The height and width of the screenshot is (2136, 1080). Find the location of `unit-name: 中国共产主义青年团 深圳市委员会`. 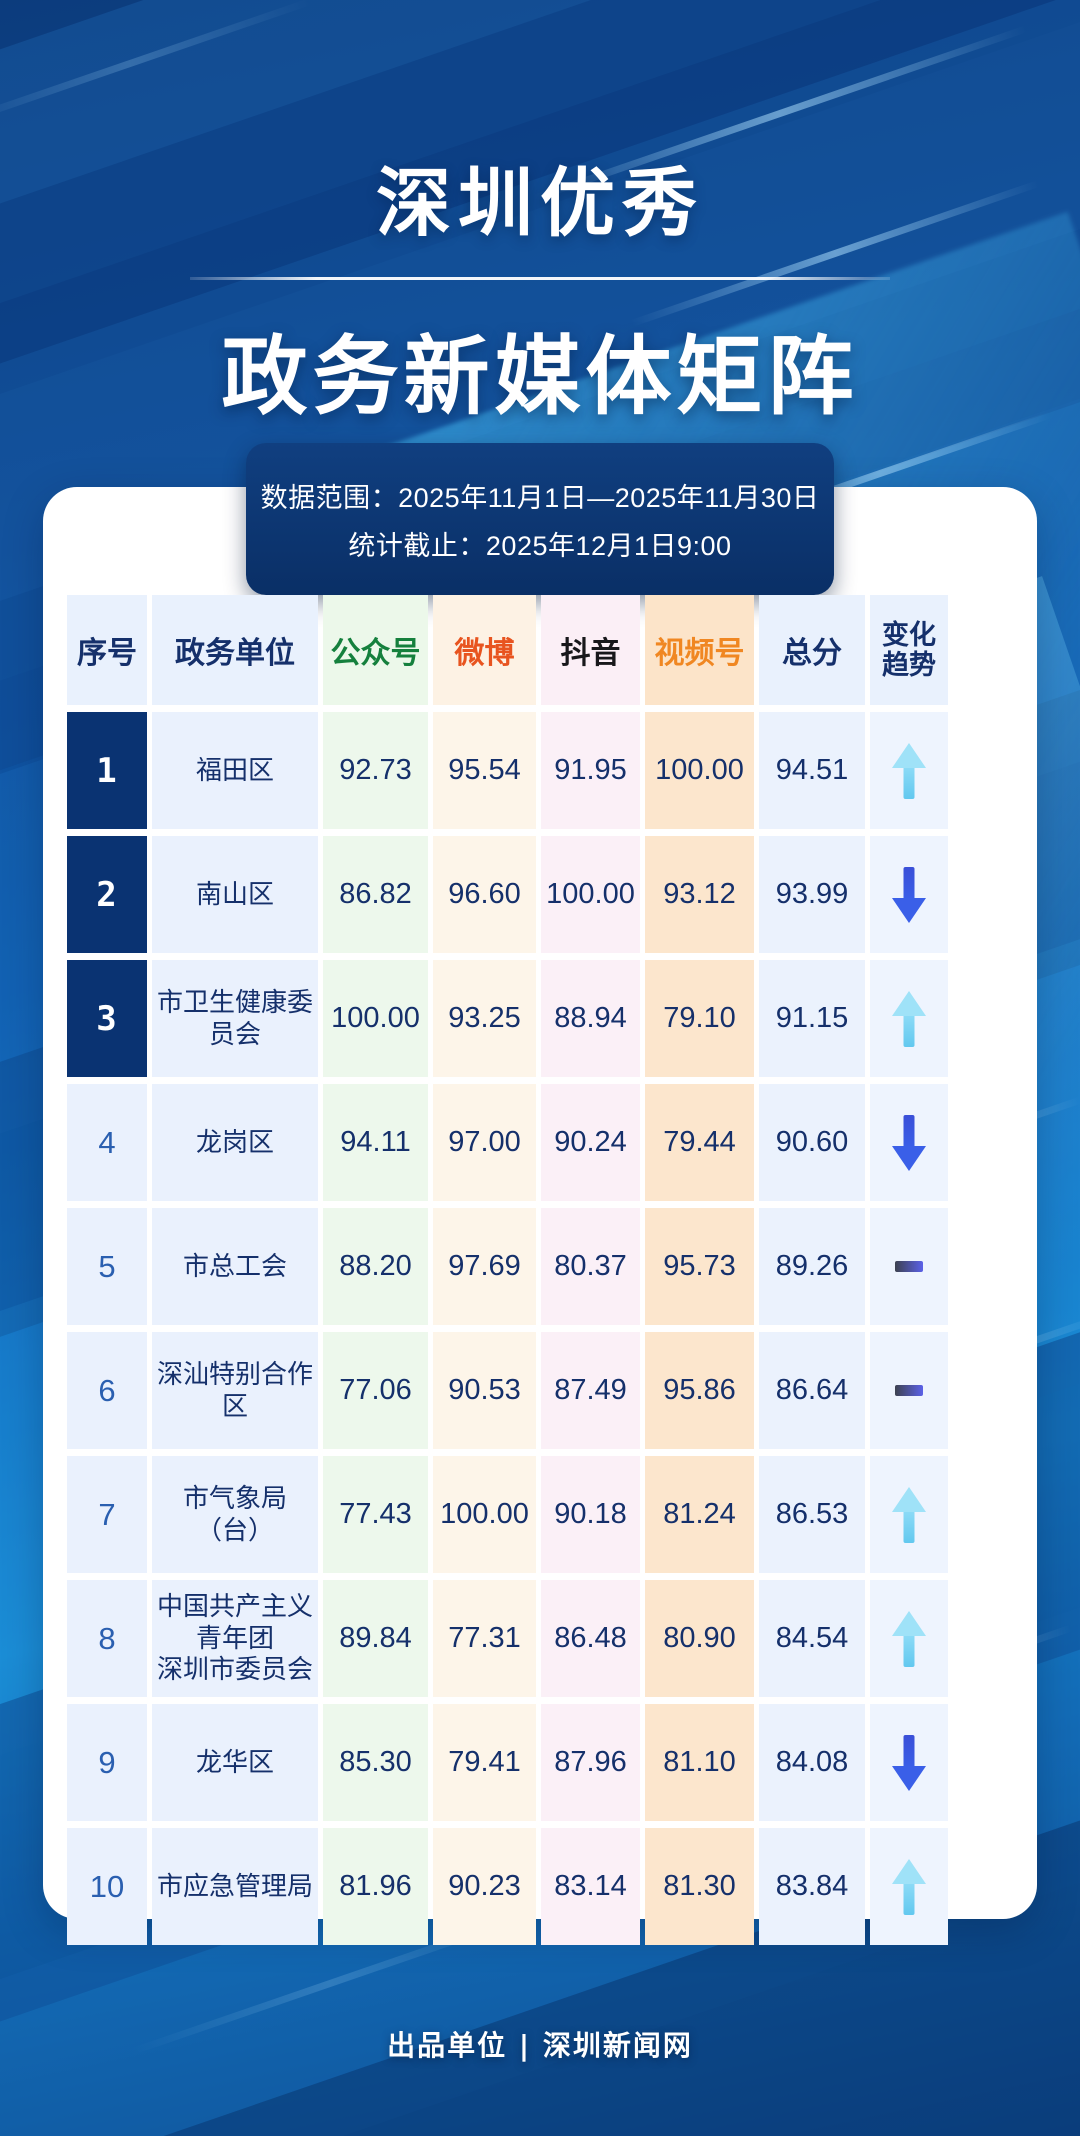

unit-name: 中国共产主义青年团 深圳市委员会 is located at coordinates (235, 1638).